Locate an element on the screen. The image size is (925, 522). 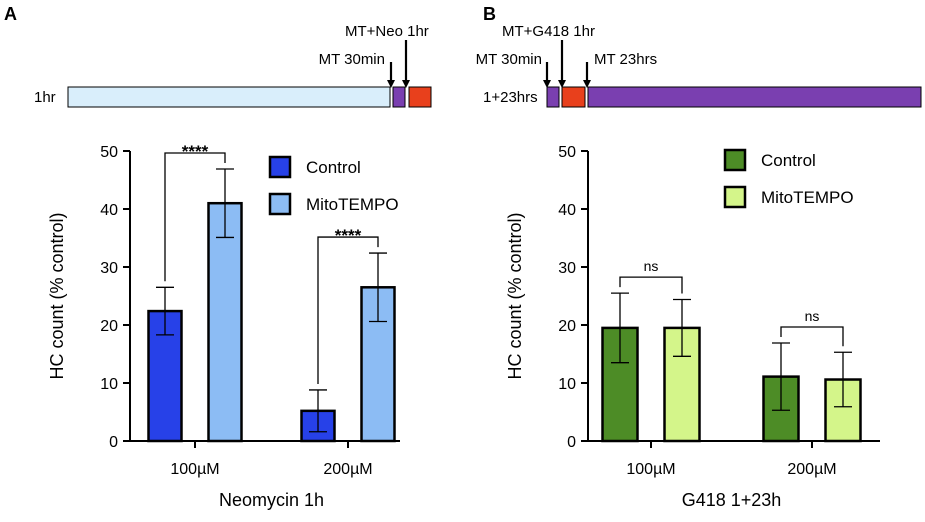
timeline-b-label-mt: MT 30min is located at coordinates (509, 59).